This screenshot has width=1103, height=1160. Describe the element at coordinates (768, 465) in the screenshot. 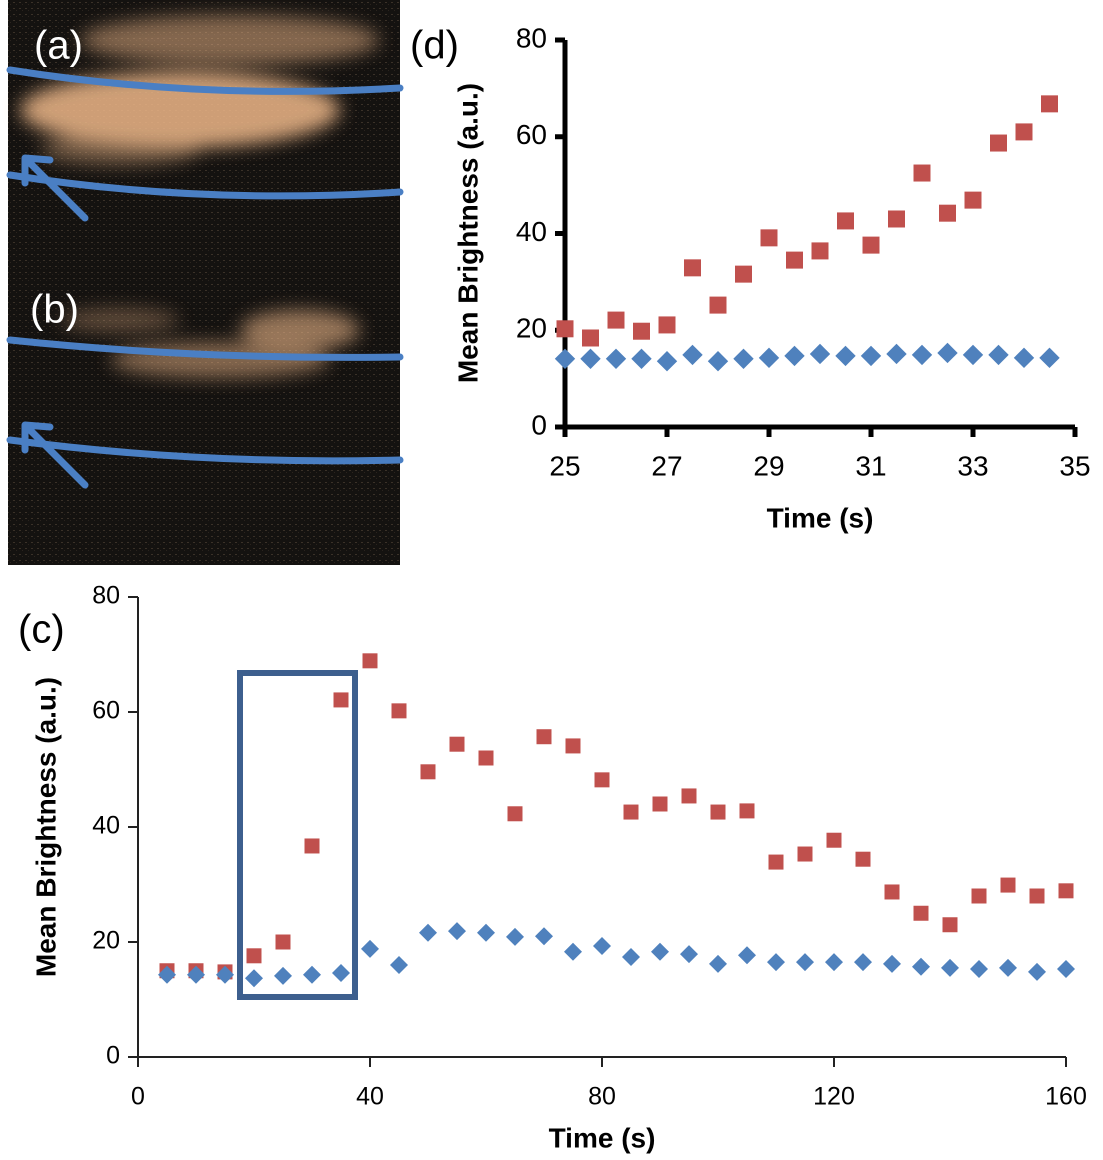

I see `x-tick-label: 29` at that location.